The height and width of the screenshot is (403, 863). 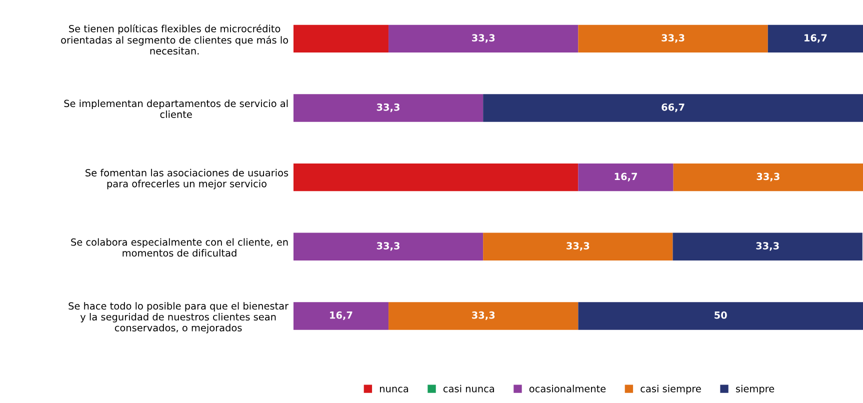 I want to click on data-label: 50, so click(x=720, y=315).